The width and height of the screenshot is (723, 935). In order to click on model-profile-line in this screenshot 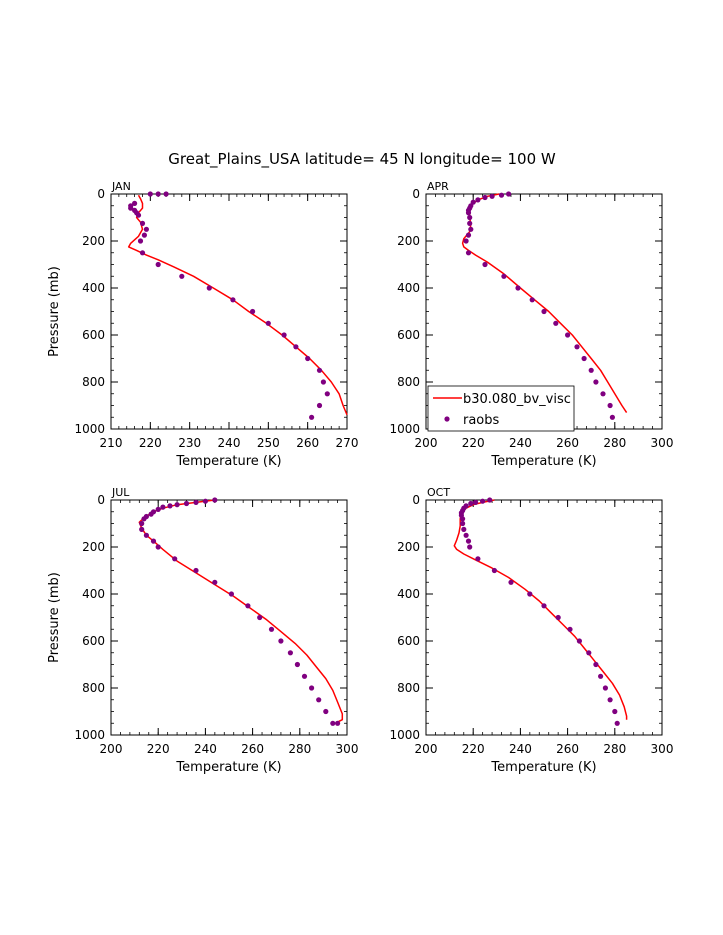, I will do `click(544, 303)`.